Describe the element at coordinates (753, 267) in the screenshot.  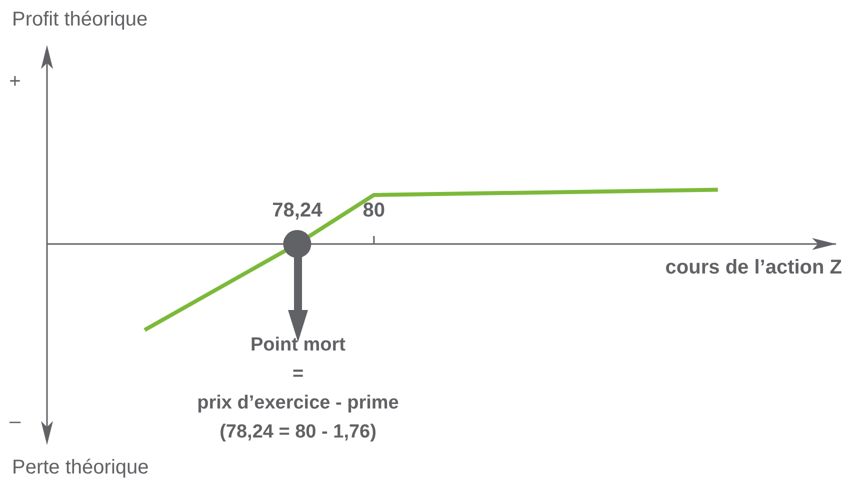
I see `x-axis-title: cours de l’action Z` at that location.